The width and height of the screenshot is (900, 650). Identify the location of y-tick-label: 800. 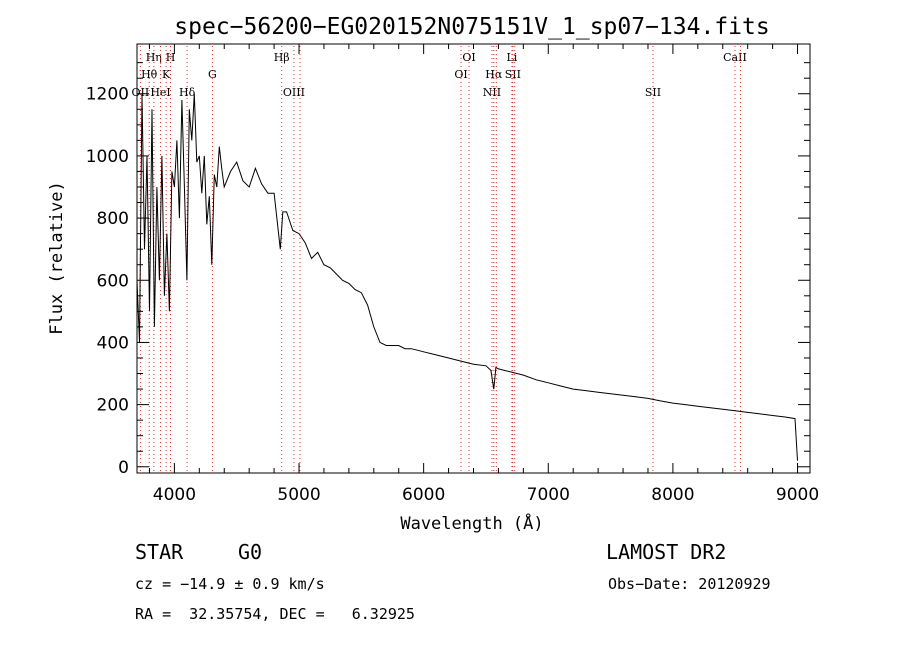
(113, 219).